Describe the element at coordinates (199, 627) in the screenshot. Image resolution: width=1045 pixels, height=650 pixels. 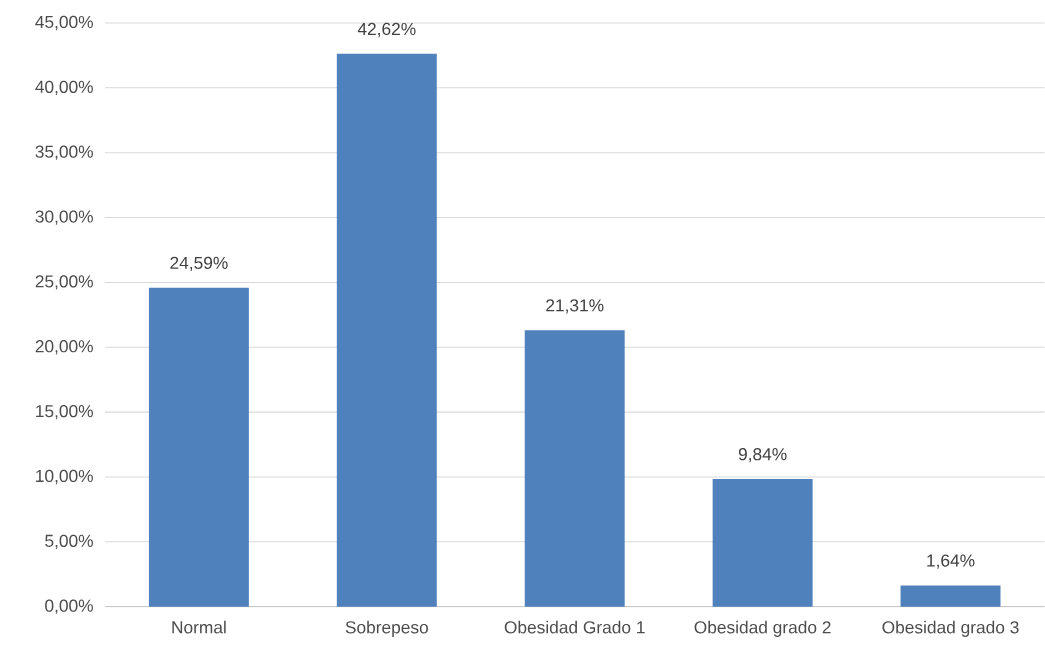
I see `x-tick-label: Normal` at that location.